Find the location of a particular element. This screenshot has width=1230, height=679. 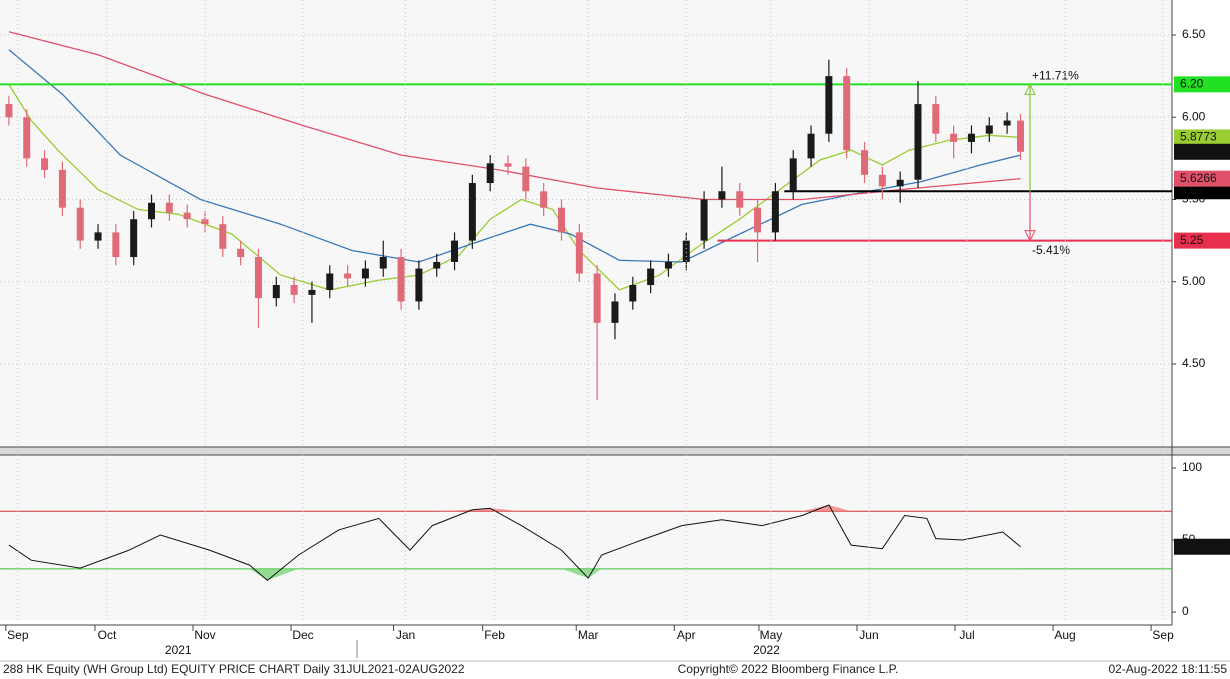

year-label: 2022 is located at coordinates (766, 650).